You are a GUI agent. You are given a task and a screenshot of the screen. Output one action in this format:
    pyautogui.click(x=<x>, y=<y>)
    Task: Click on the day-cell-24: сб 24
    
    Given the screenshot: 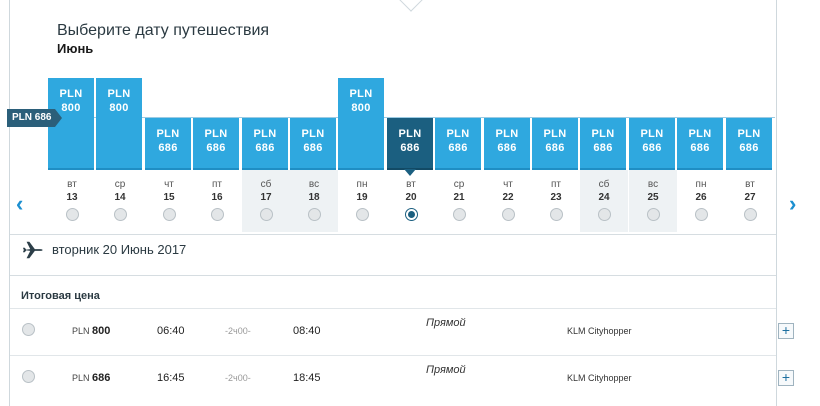 What is the action you would take?
    pyautogui.click(x=604, y=201)
    